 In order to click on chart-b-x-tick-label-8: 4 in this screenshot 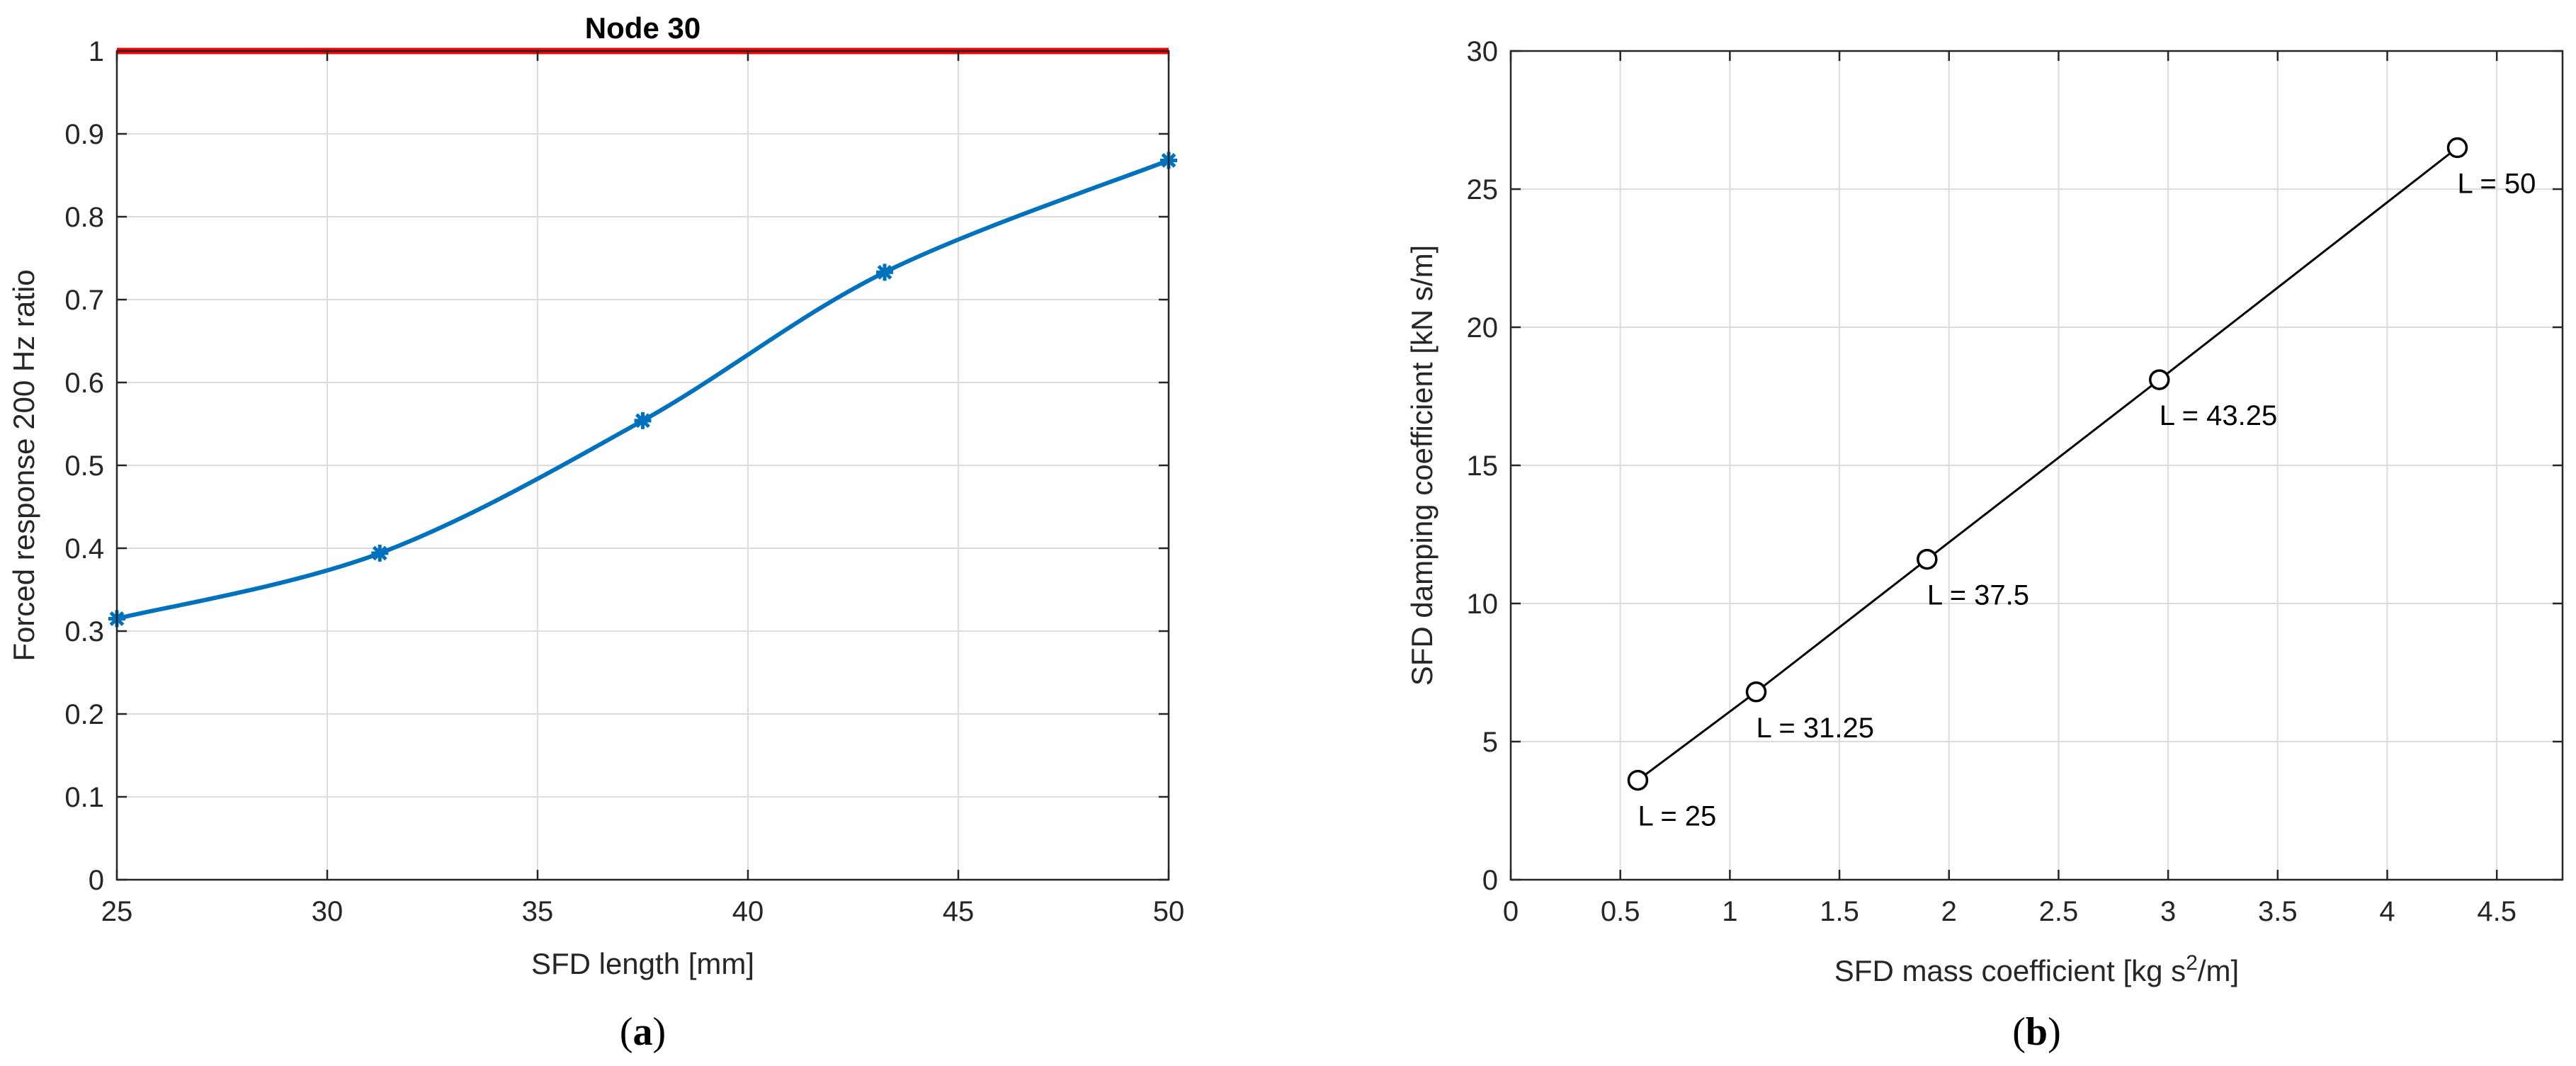, I will do `click(2387, 911)`.